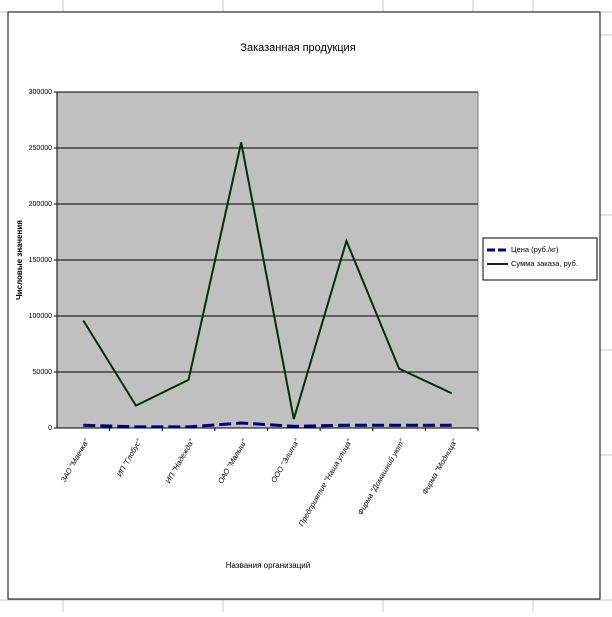  What do you see at coordinates (40, 260) in the screenshot?
I see `y-tick-label: 150000` at bounding box center [40, 260].